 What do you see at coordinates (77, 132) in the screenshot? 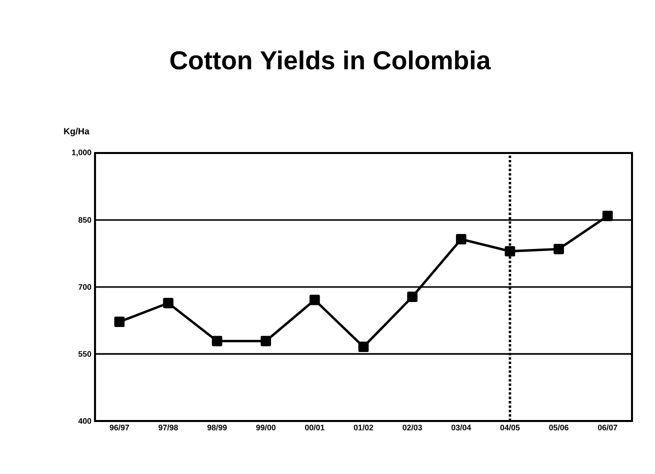
I see `y-axis-title: Kg/Ha` at bounding box center [77, 132].